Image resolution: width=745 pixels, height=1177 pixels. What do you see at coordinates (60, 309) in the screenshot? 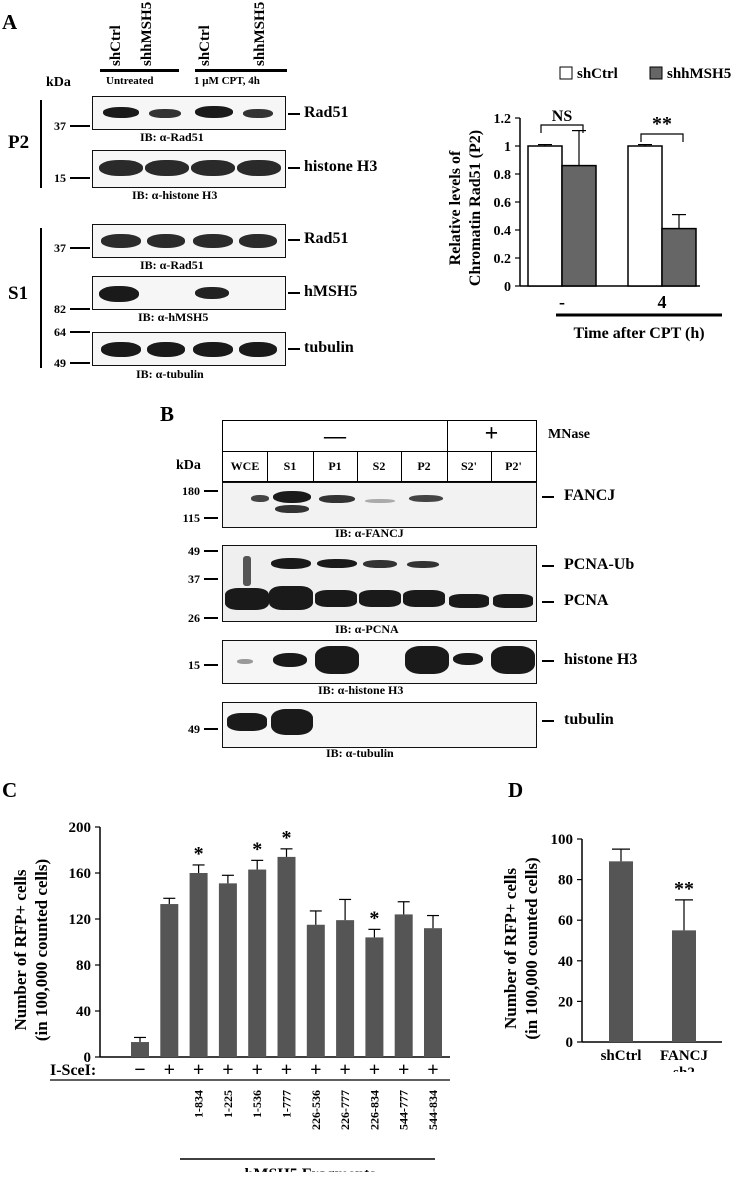
I see `kda-marker: 82` at bounding box center [60, 309].